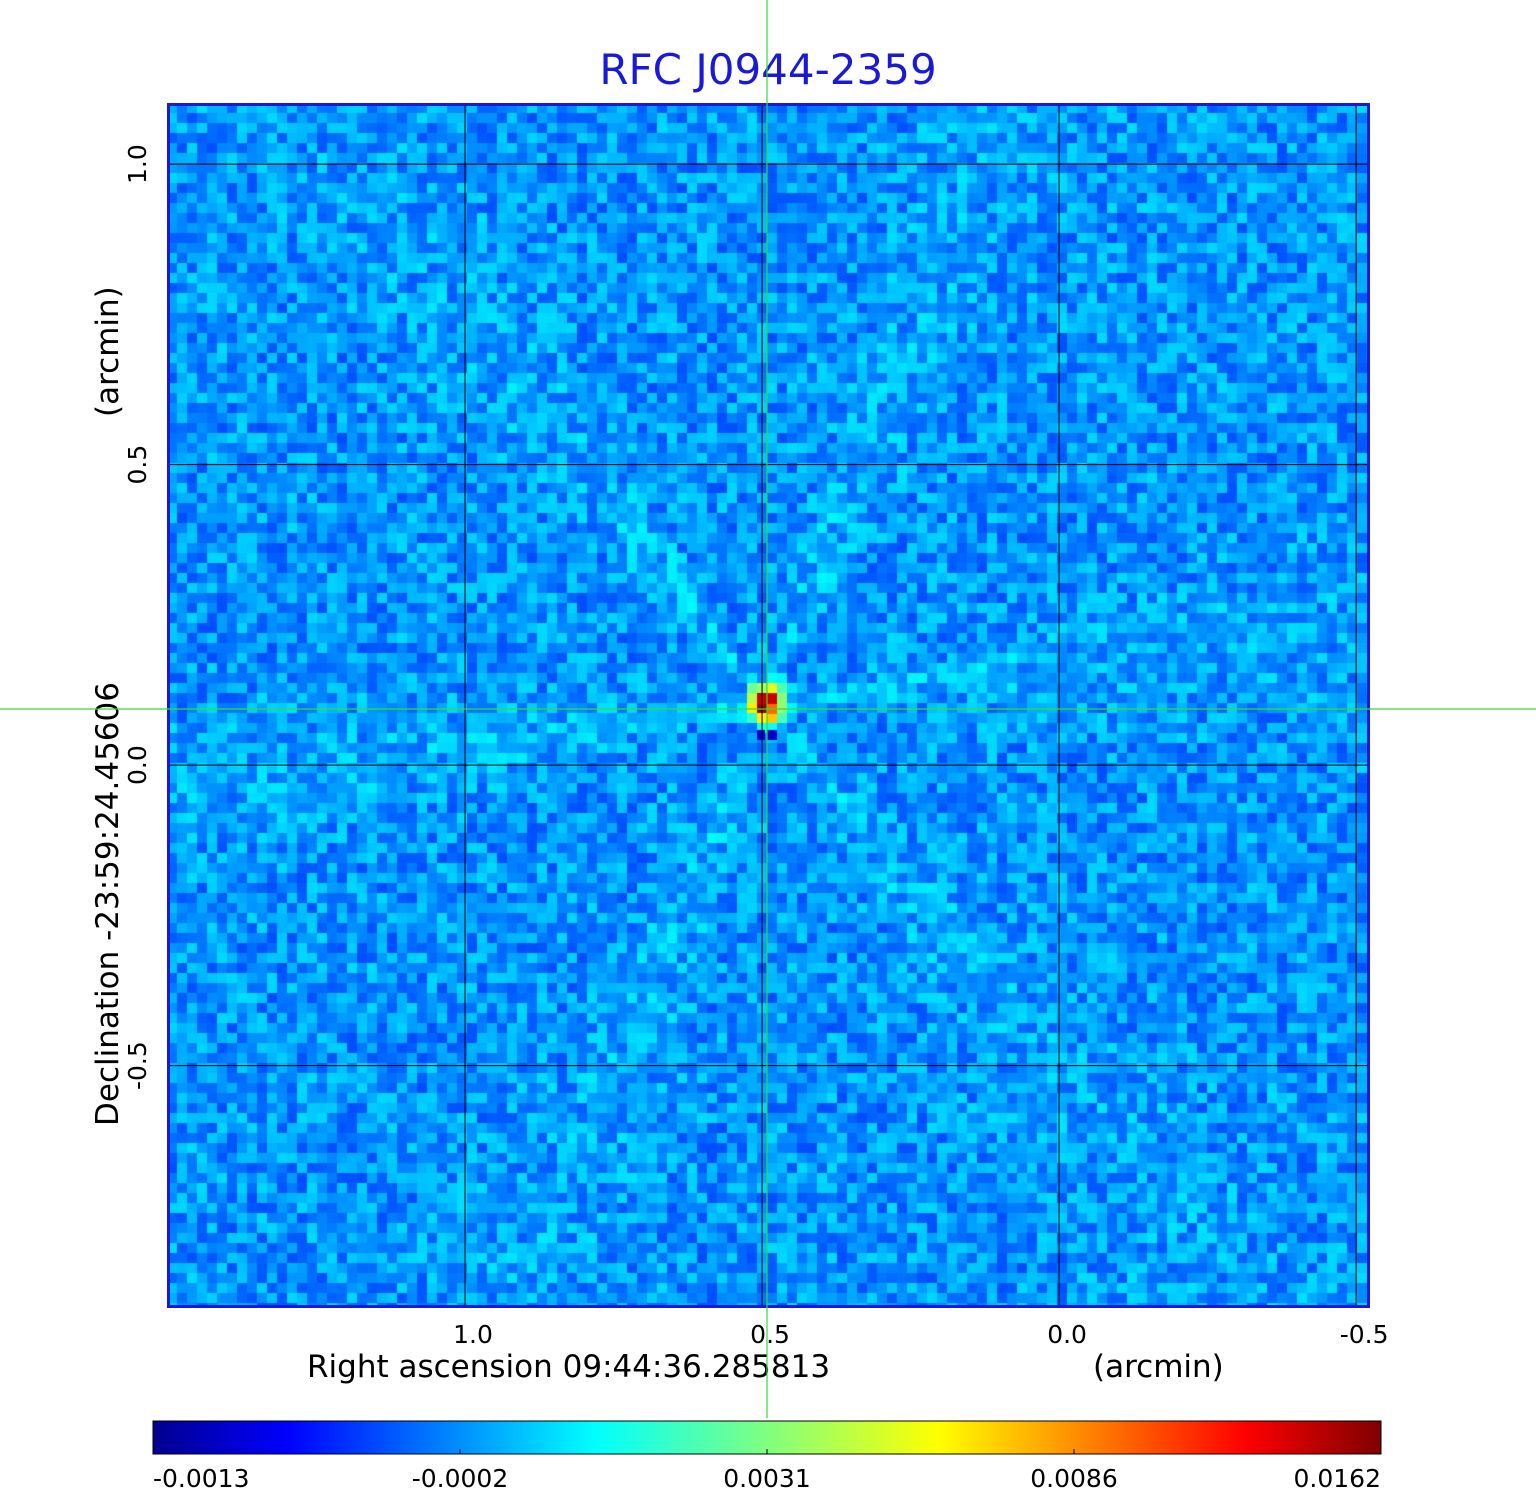 The height and width of the screenshot is (1511, 1536). I want to click on y-tick-label: 1.0, so click(137, 164).